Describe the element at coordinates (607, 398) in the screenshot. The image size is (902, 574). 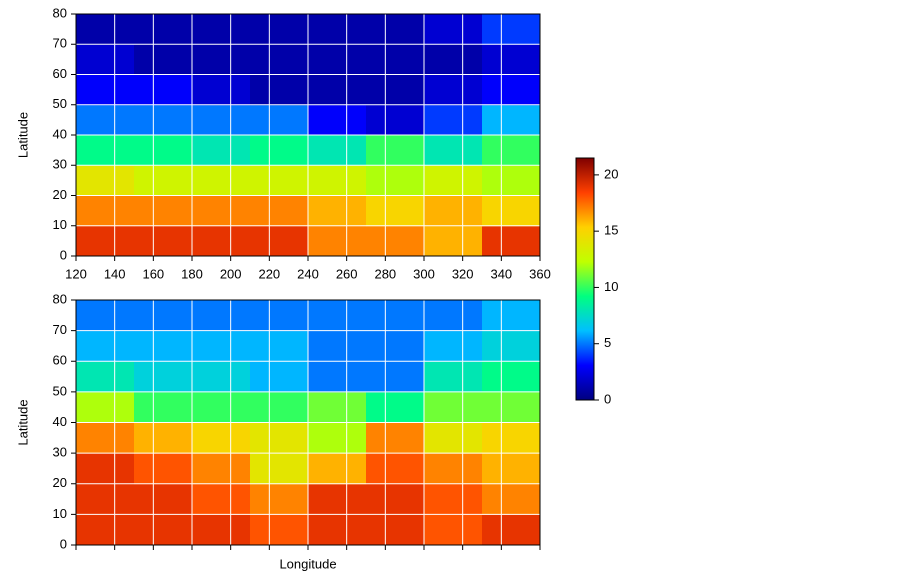
I see `colorbar-tick-label: 0` at that location.